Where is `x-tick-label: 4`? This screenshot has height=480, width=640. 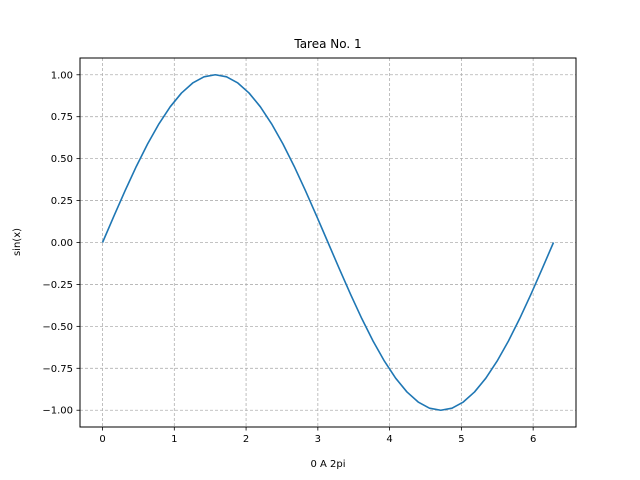 x-tick-label: 4 is located at coordinates (389, 439).